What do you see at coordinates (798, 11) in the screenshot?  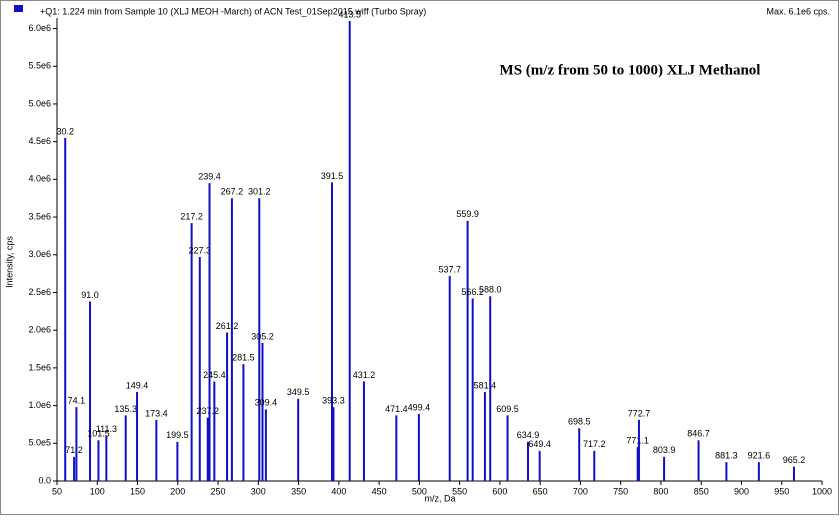 I see `max-label: Max. 6.1e6 cps.` at bounding box center [798, 11].